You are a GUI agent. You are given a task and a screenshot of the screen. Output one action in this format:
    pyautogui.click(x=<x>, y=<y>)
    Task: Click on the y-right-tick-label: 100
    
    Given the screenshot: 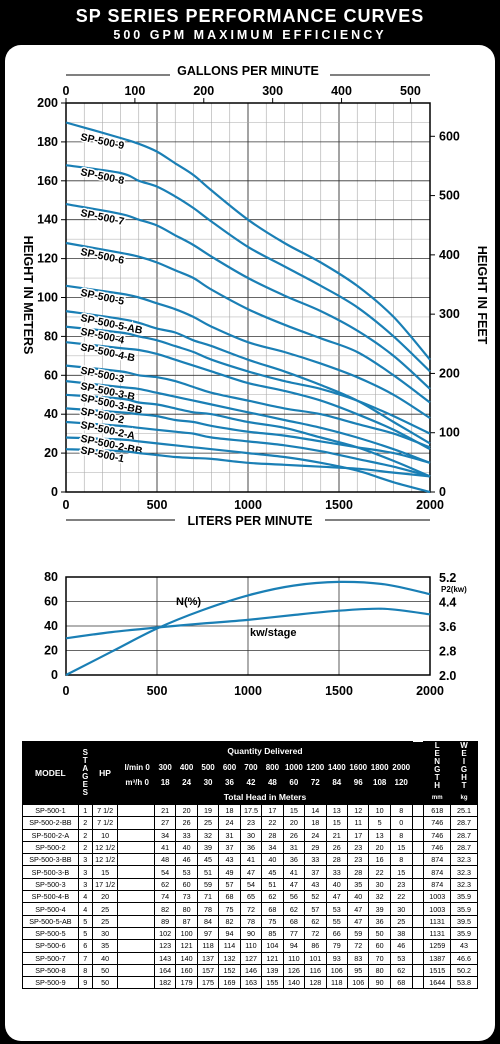 What is the action you would take?
    pyautogui.click(x=449, y=433)
    